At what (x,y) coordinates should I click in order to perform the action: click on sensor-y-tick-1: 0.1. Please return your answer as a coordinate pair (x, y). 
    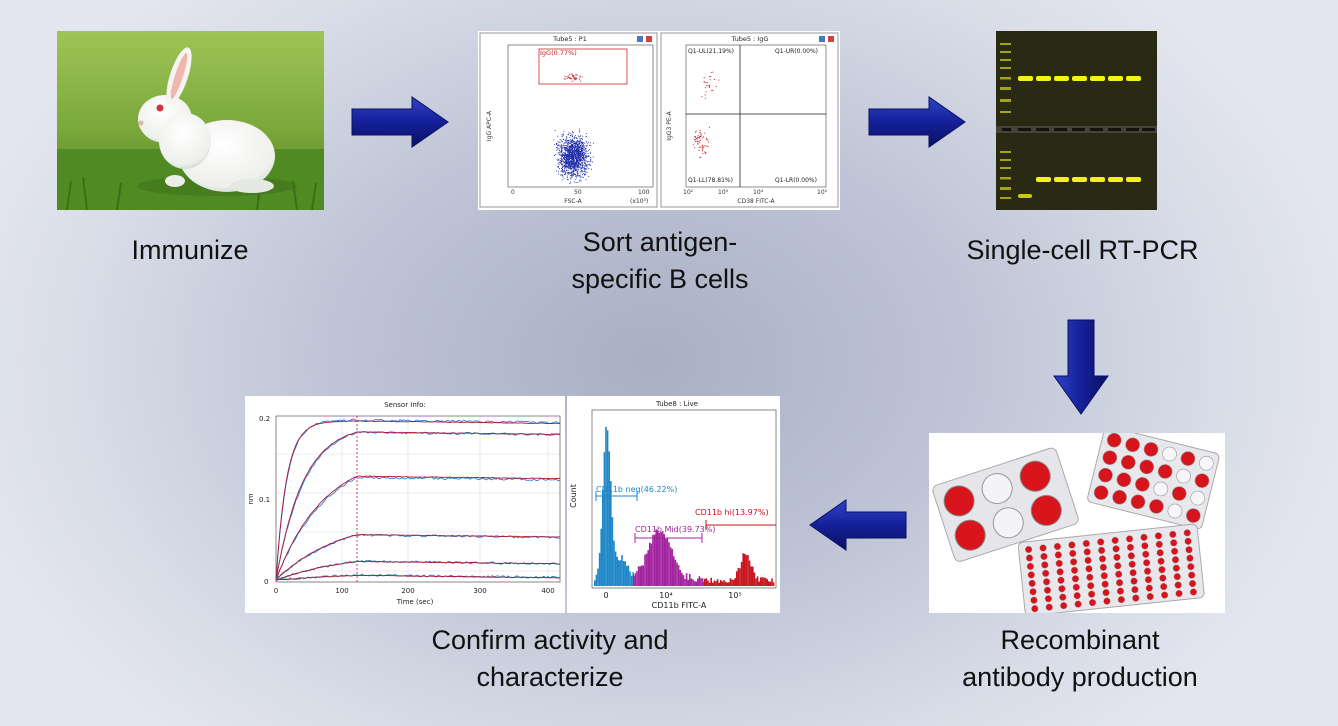
    Looking at the image, I should click on (264, 500).